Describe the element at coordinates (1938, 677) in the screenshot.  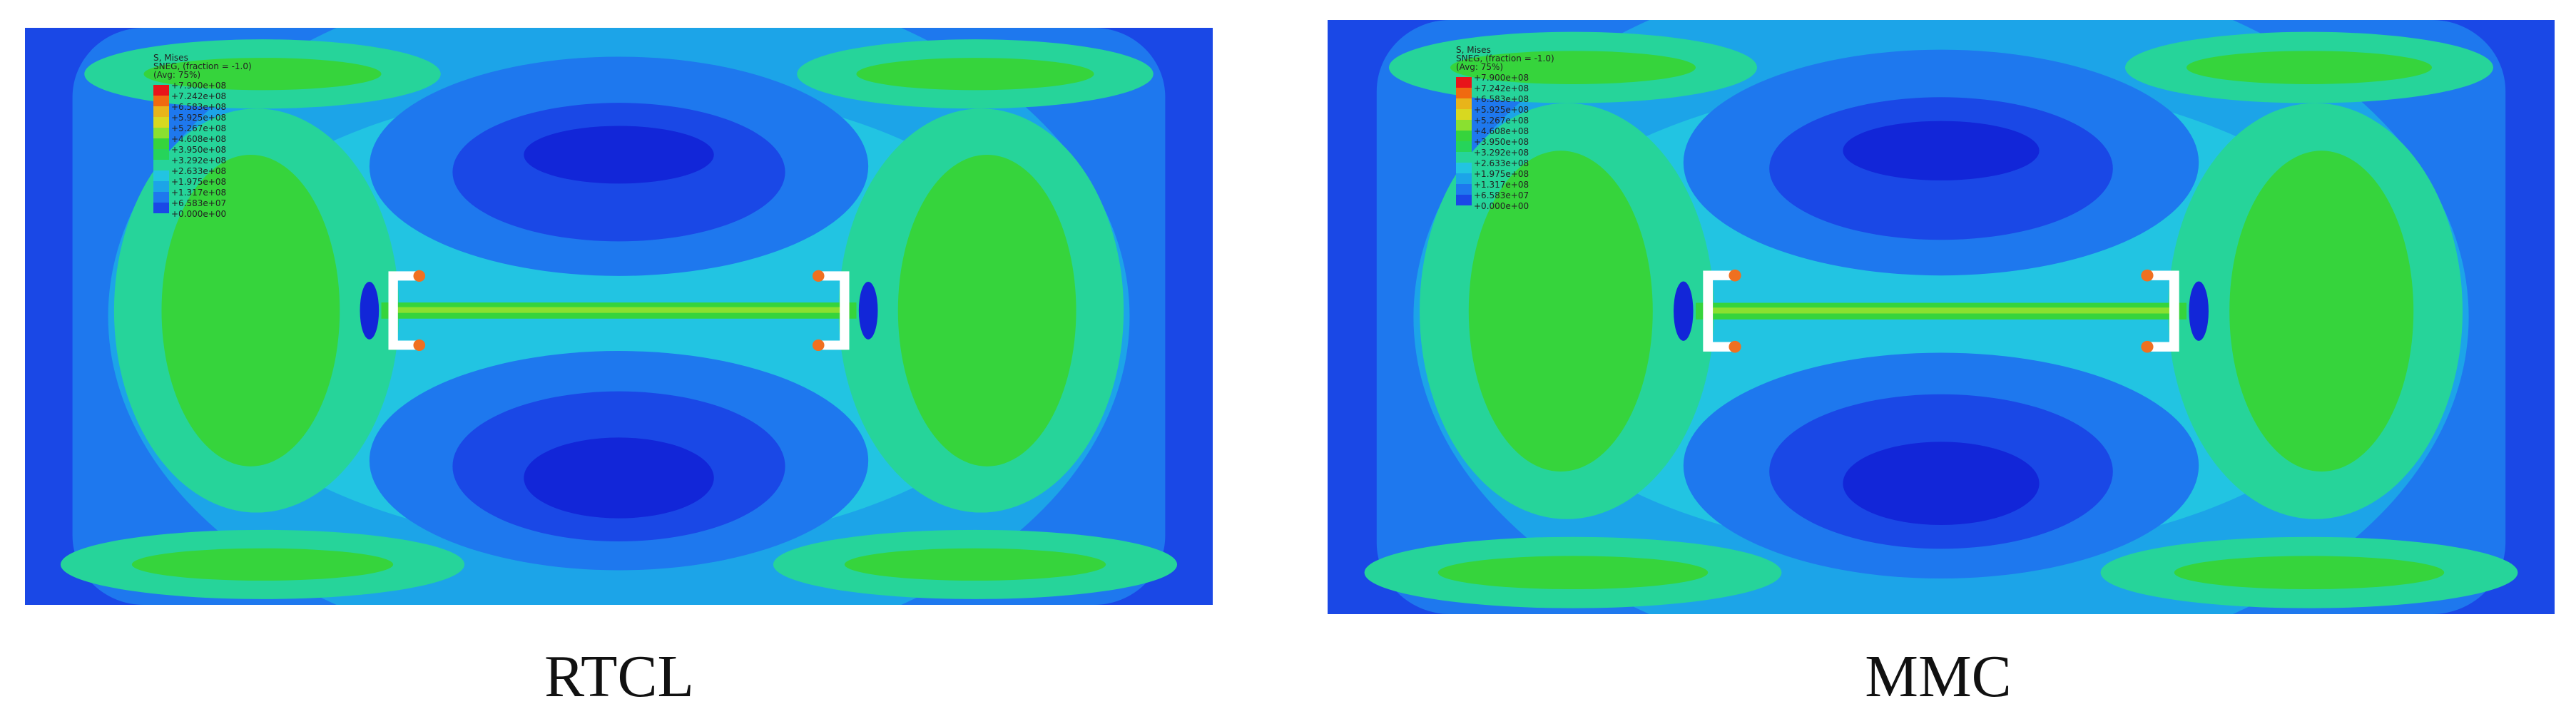
I see `caption: MMC` at that location.